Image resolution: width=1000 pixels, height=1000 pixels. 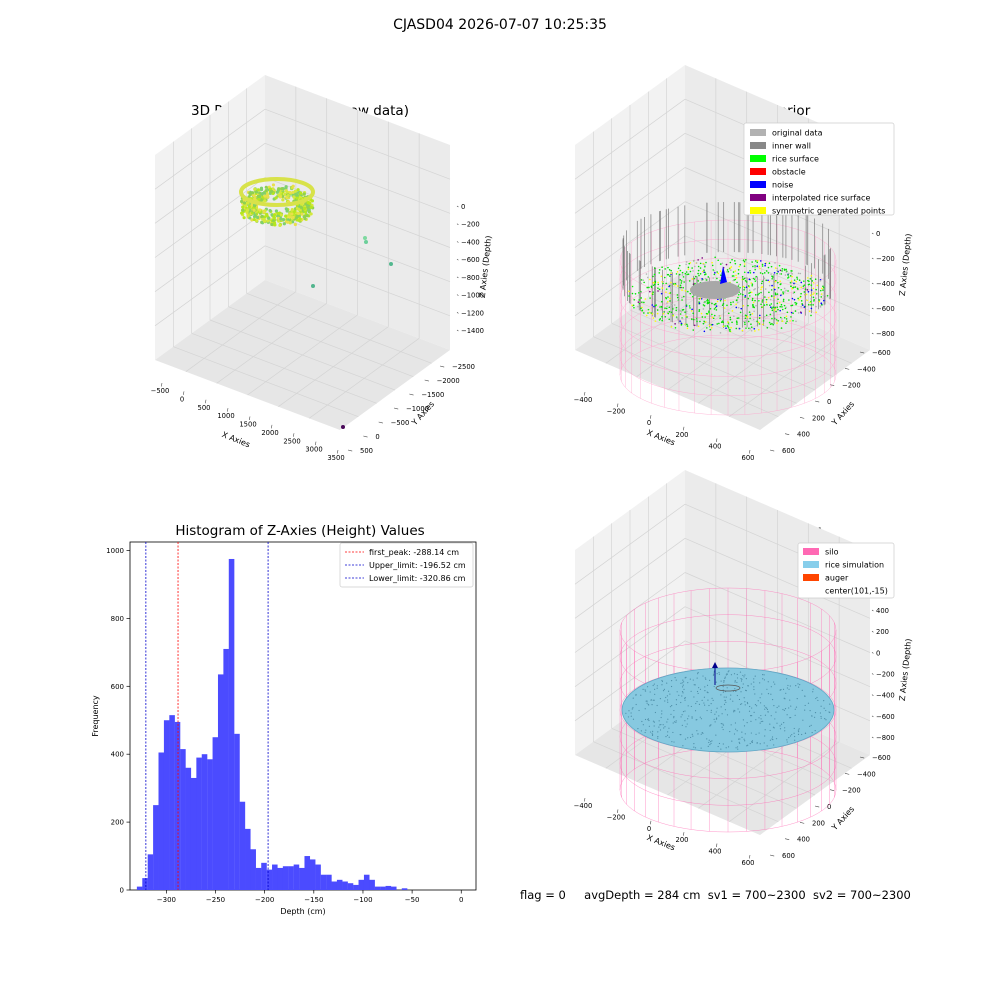 I want to click on status-flag: flag = 0, so click(x=543, y=895).